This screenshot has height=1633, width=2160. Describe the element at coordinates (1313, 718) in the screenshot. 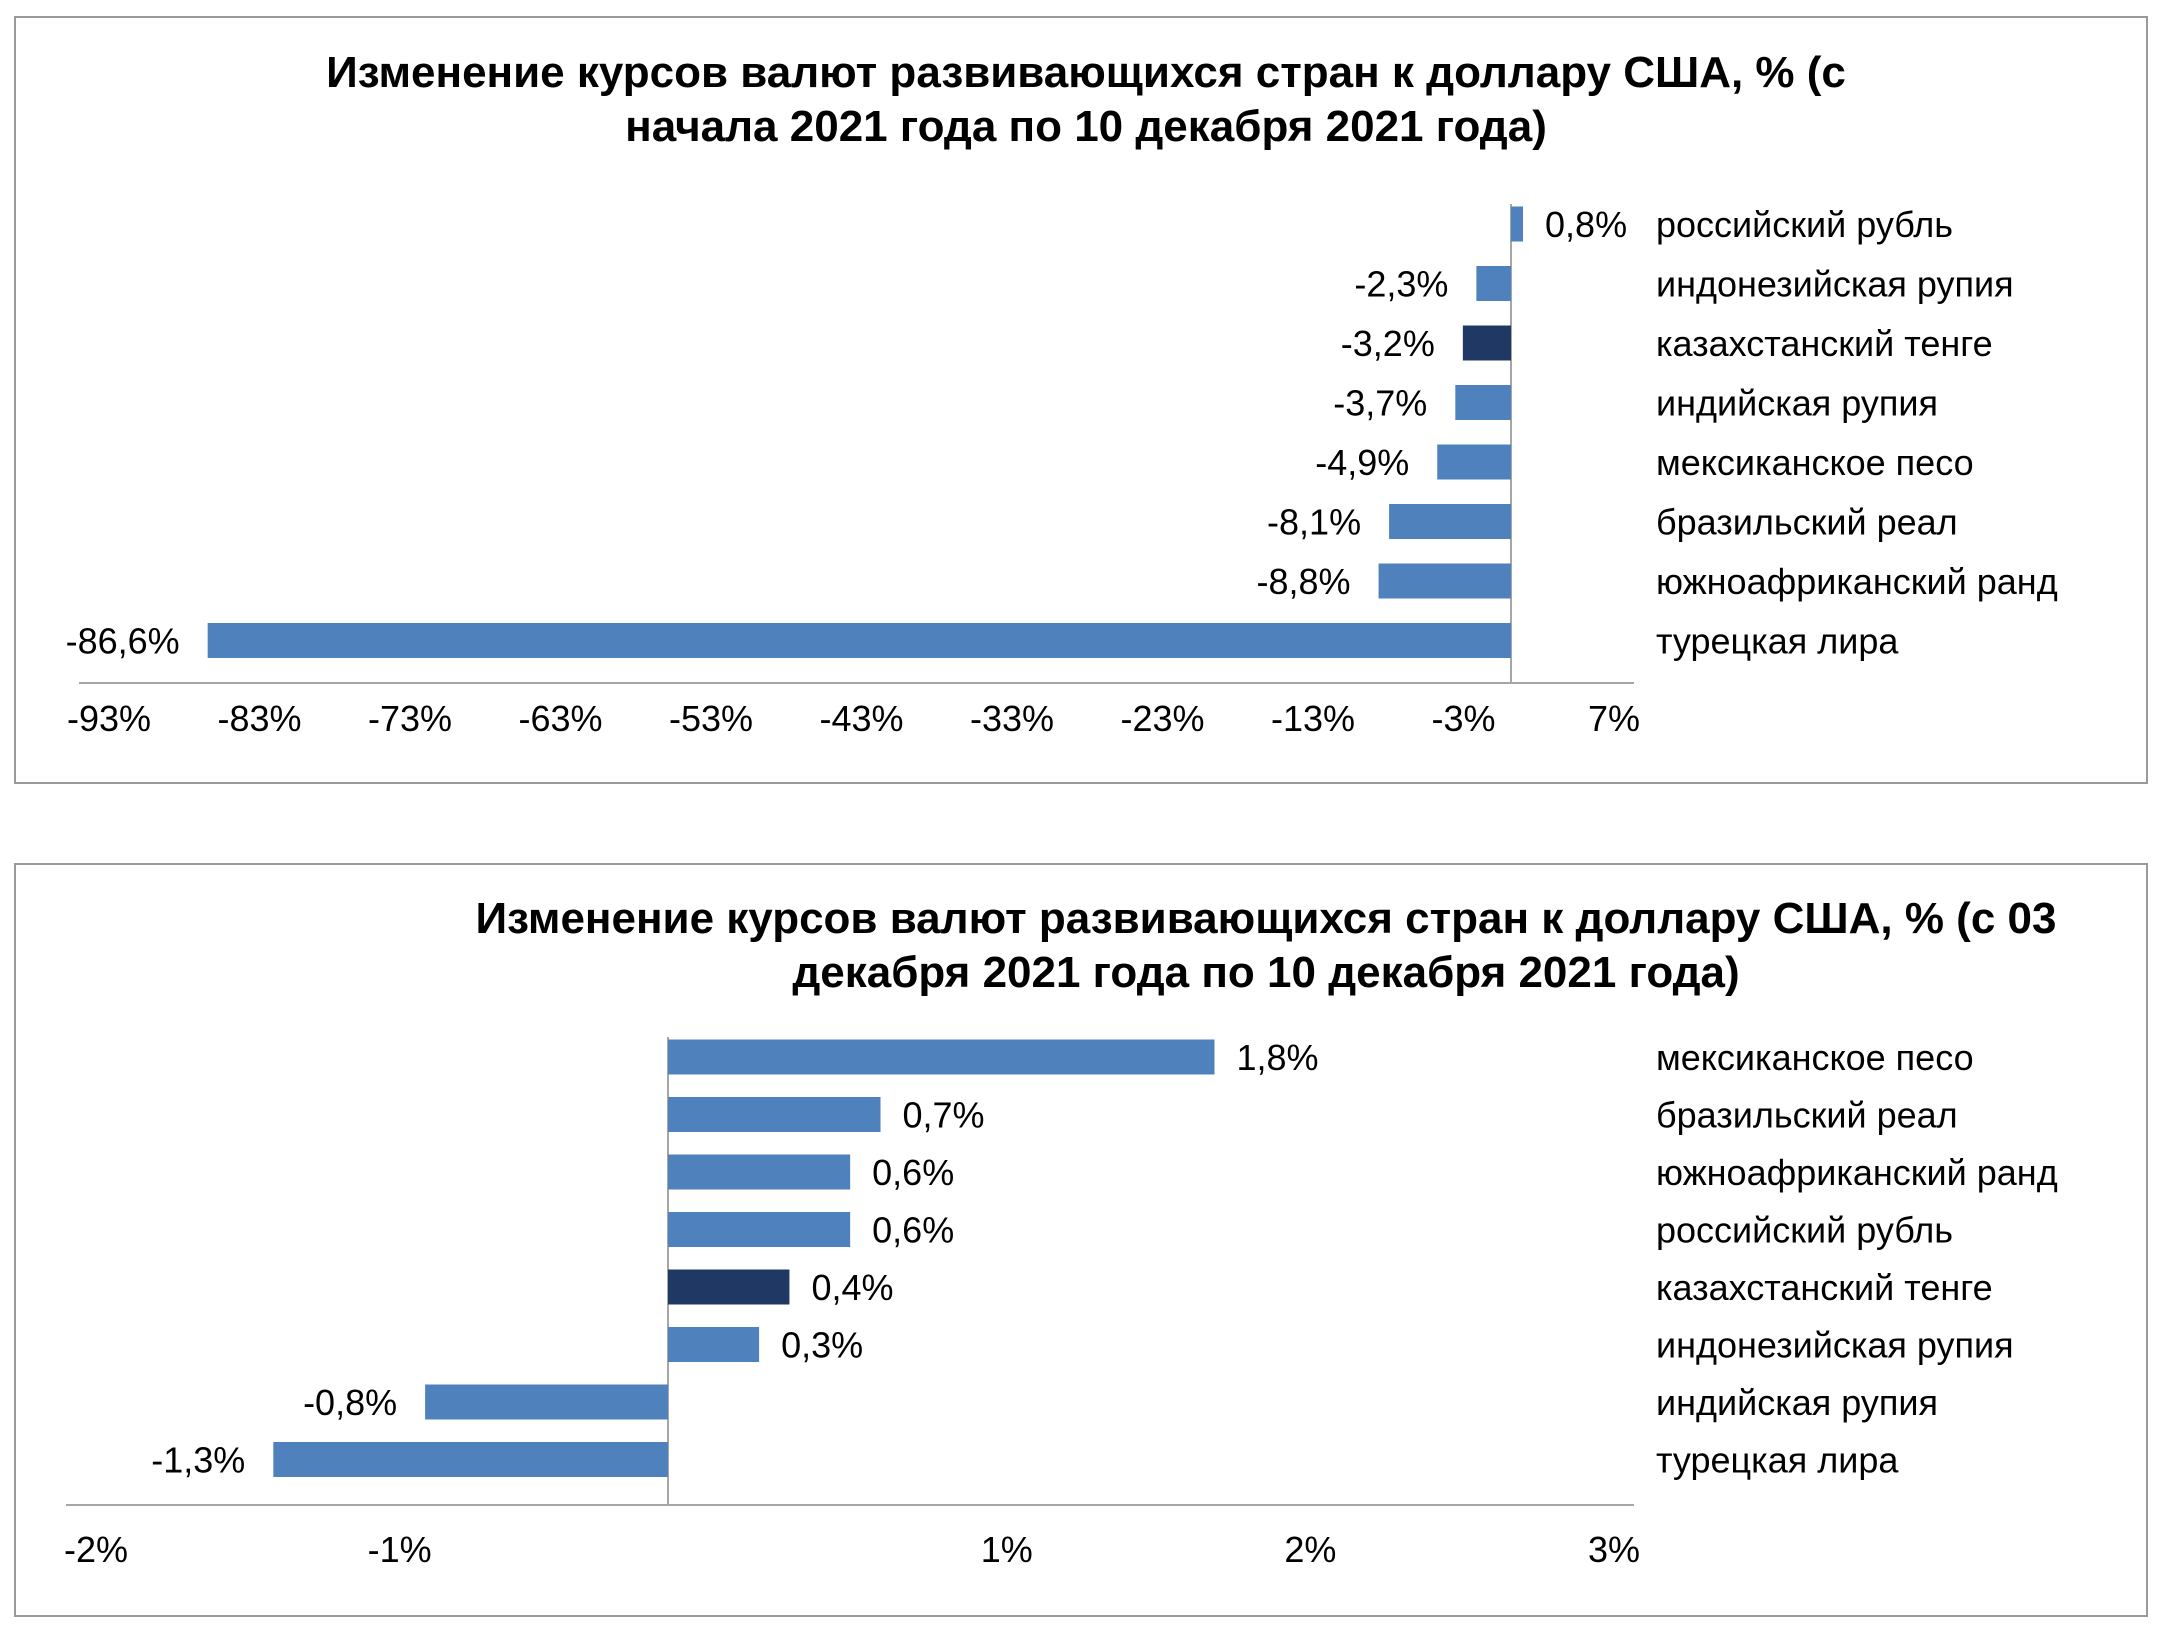

I see `x-tick-label: -13%` at that location.